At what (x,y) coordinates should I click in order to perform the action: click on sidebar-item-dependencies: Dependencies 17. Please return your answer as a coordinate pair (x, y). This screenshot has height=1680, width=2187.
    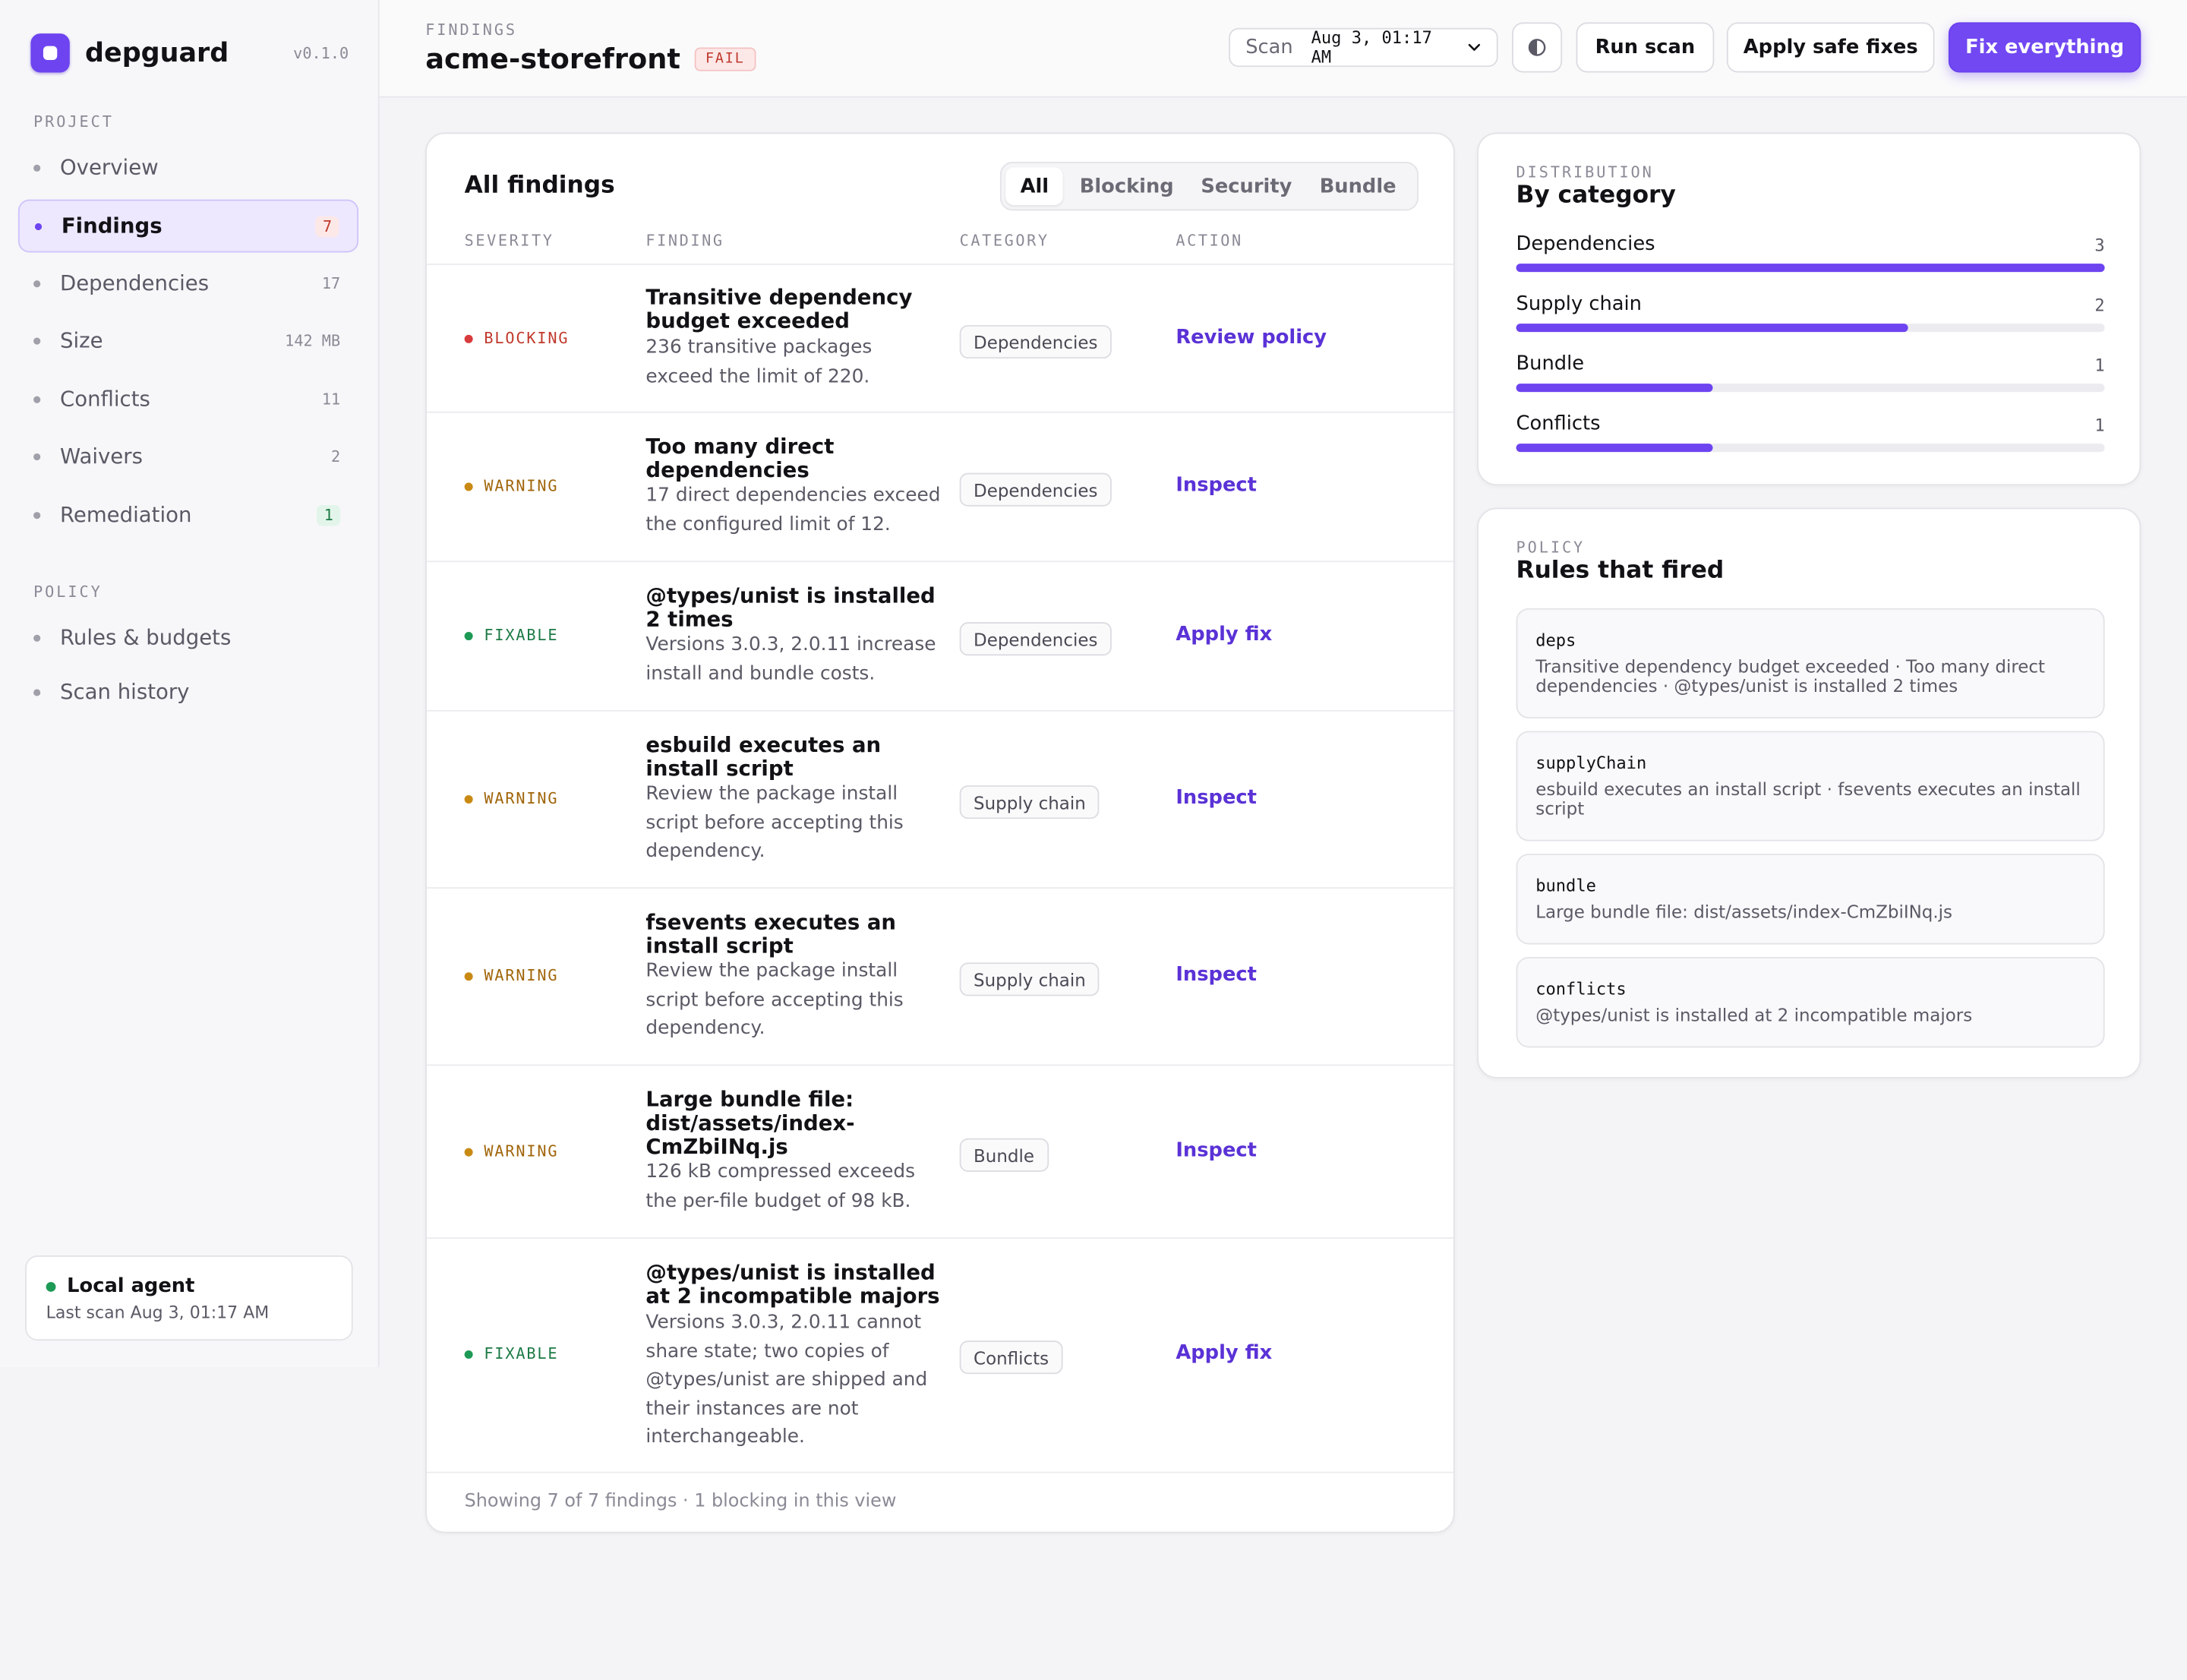
    Looking at the image, I should click on (188, 283).